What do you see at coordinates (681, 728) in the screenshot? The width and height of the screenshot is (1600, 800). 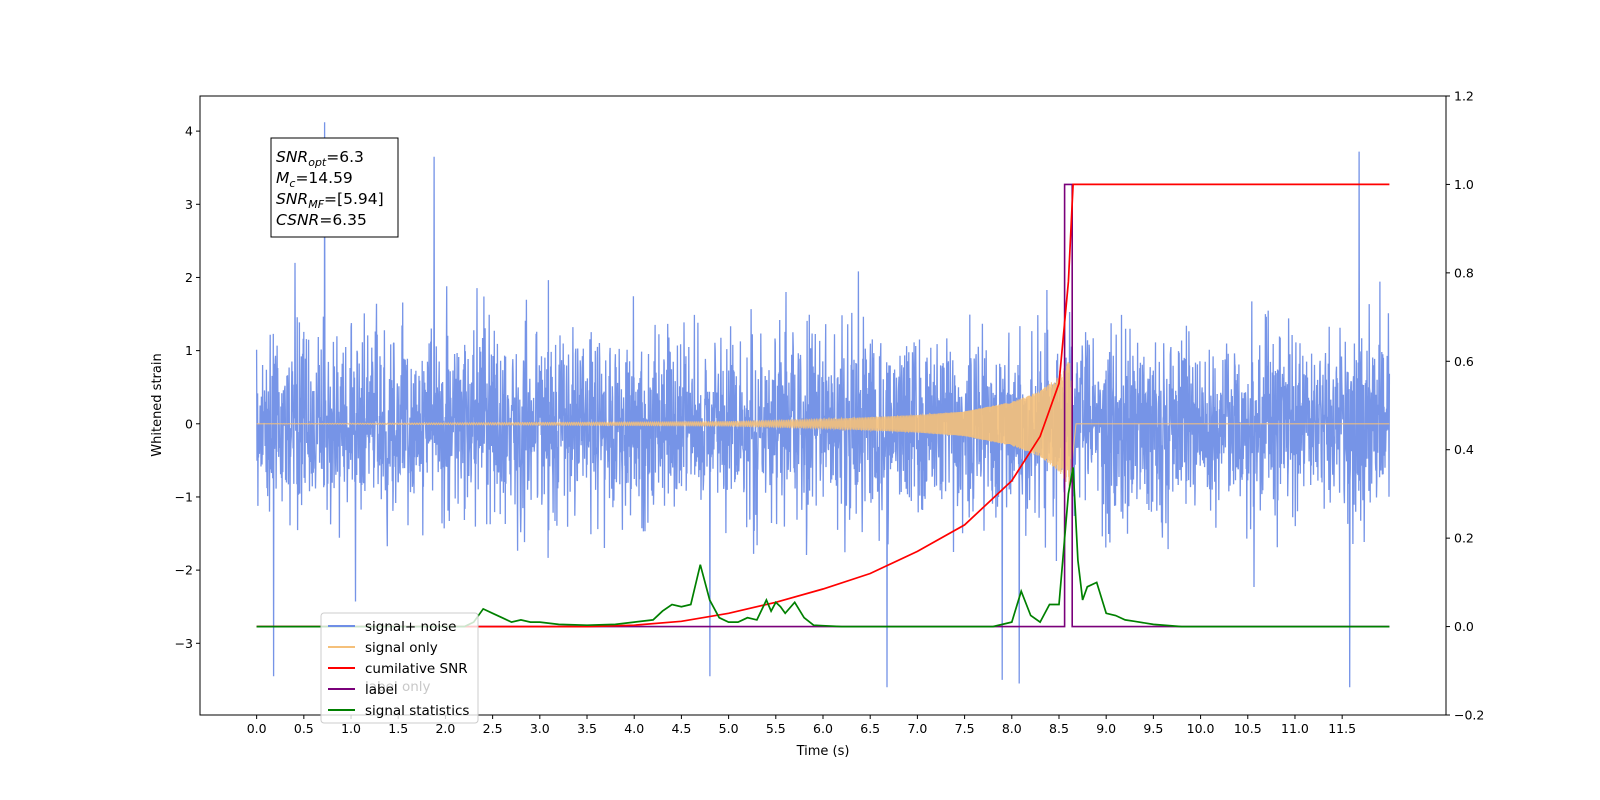 I see `x-tick-label: 4.5` at bounding box center [681, 728].